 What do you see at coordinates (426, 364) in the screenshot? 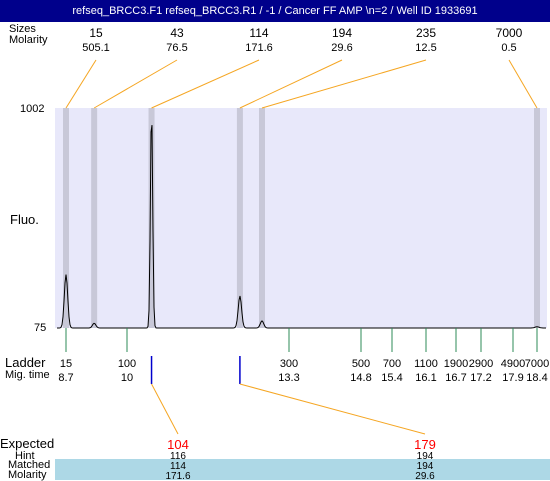
I see `ladder-size-label: 1100` at bounding box center [426, 364].